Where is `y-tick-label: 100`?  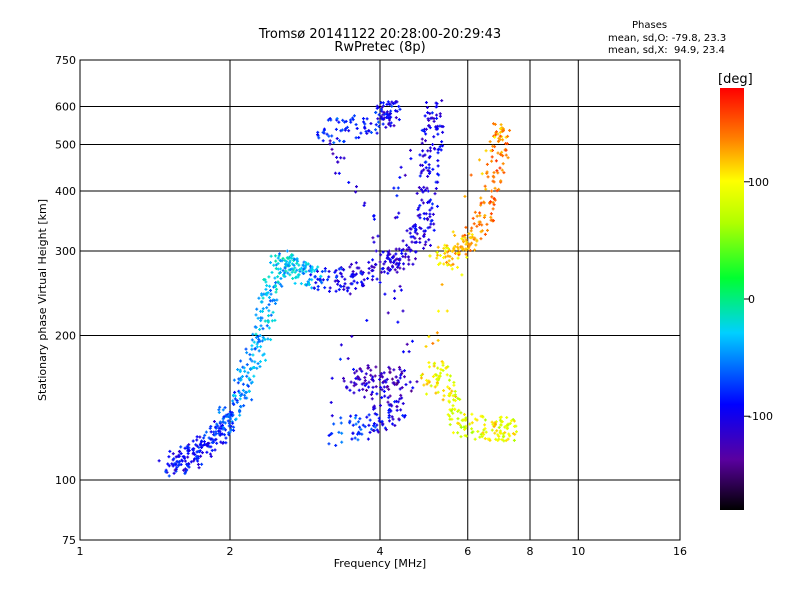 y-tick-label: 100 is located at coordinates (65, 480).